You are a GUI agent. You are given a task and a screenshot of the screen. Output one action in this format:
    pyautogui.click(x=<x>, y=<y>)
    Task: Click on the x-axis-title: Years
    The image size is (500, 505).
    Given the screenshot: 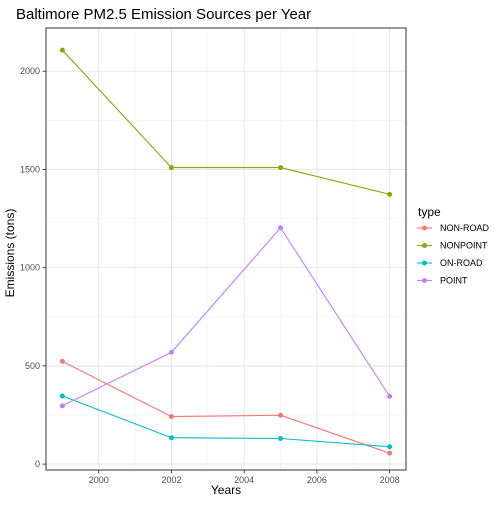 What is the action you would take?
    pyautogui.click(x=226, y=490)
    